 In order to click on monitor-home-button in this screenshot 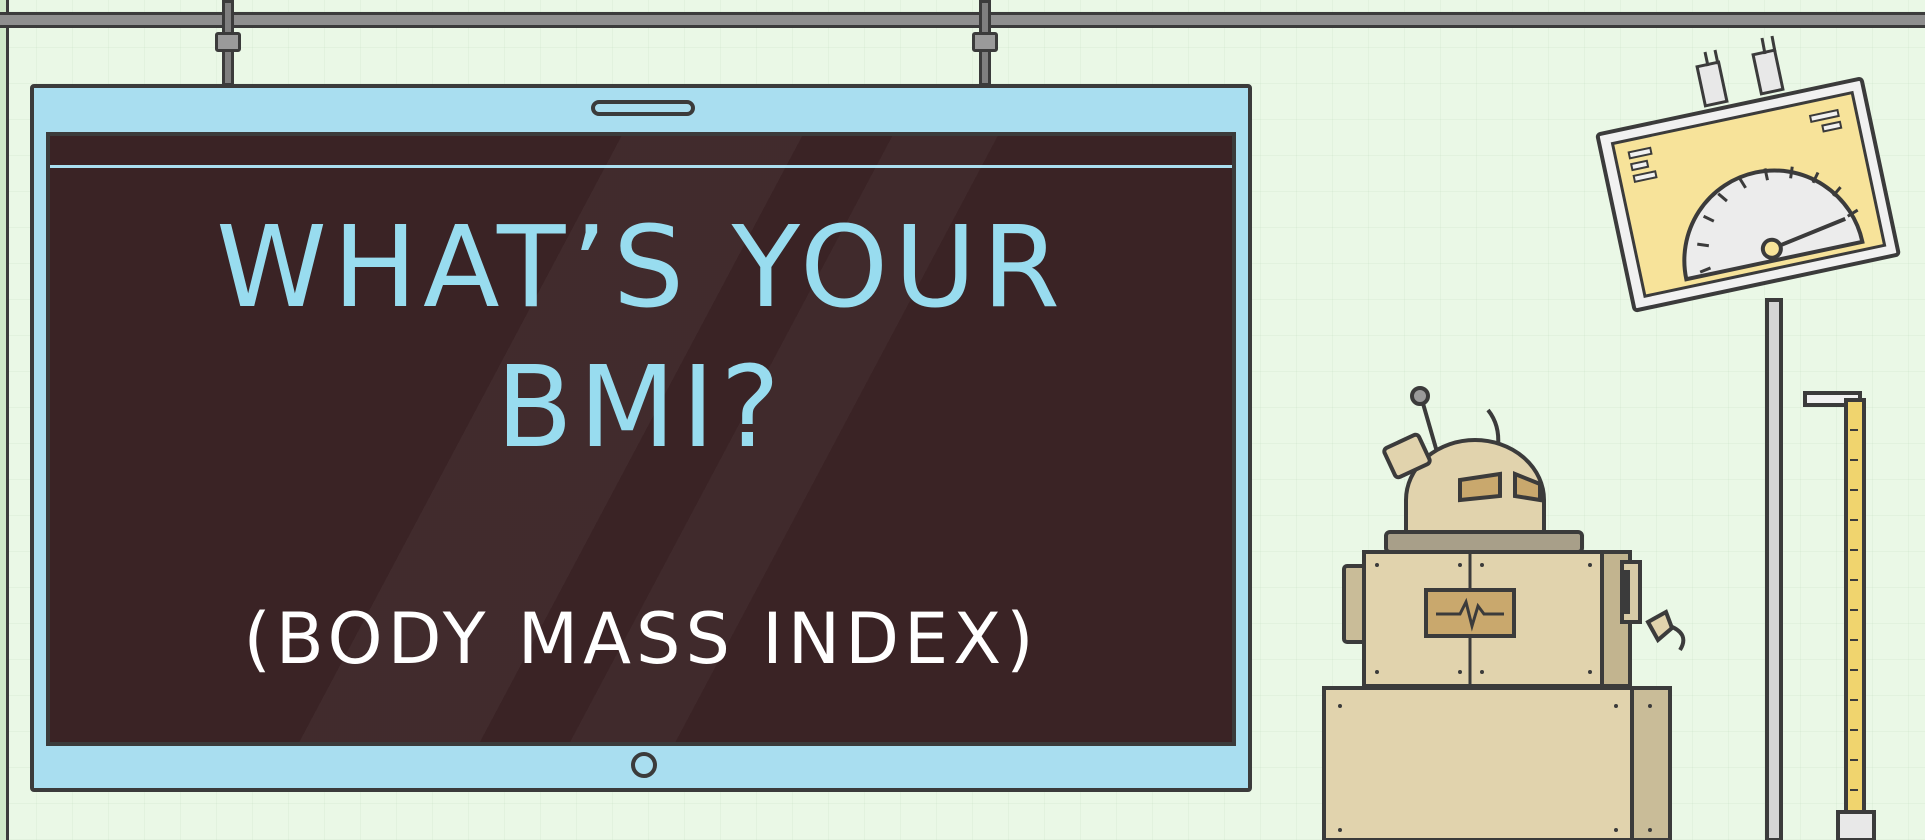, I will do `click(644, 765)`.